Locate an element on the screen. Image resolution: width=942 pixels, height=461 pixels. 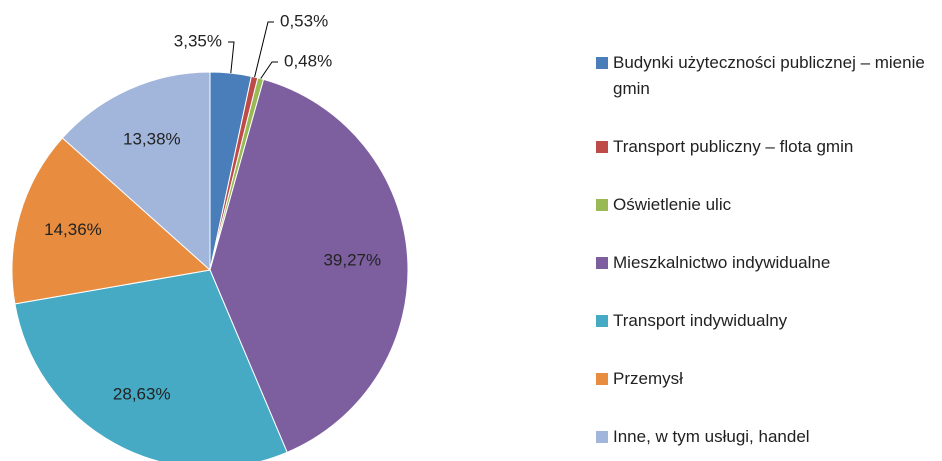
legend-item: Mieszkalnictwo indywidualne is located at coordinates (766, 263).